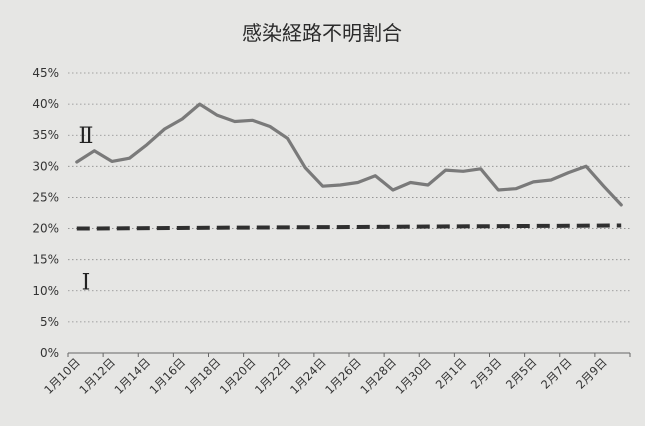 This screenshot has height=426, width=645. Describe the element at coordinates (86, 209) in the screenshot. I see `zone-labels: ⅡⅠ` at that location.